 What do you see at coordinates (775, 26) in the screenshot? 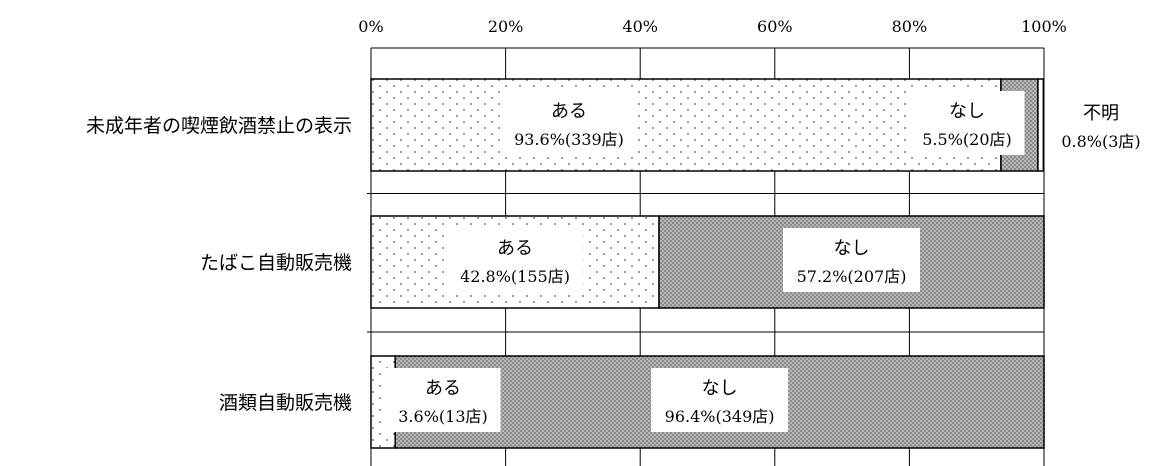
I see `x-tick-label: 60%` at bounding box center [775, 26].